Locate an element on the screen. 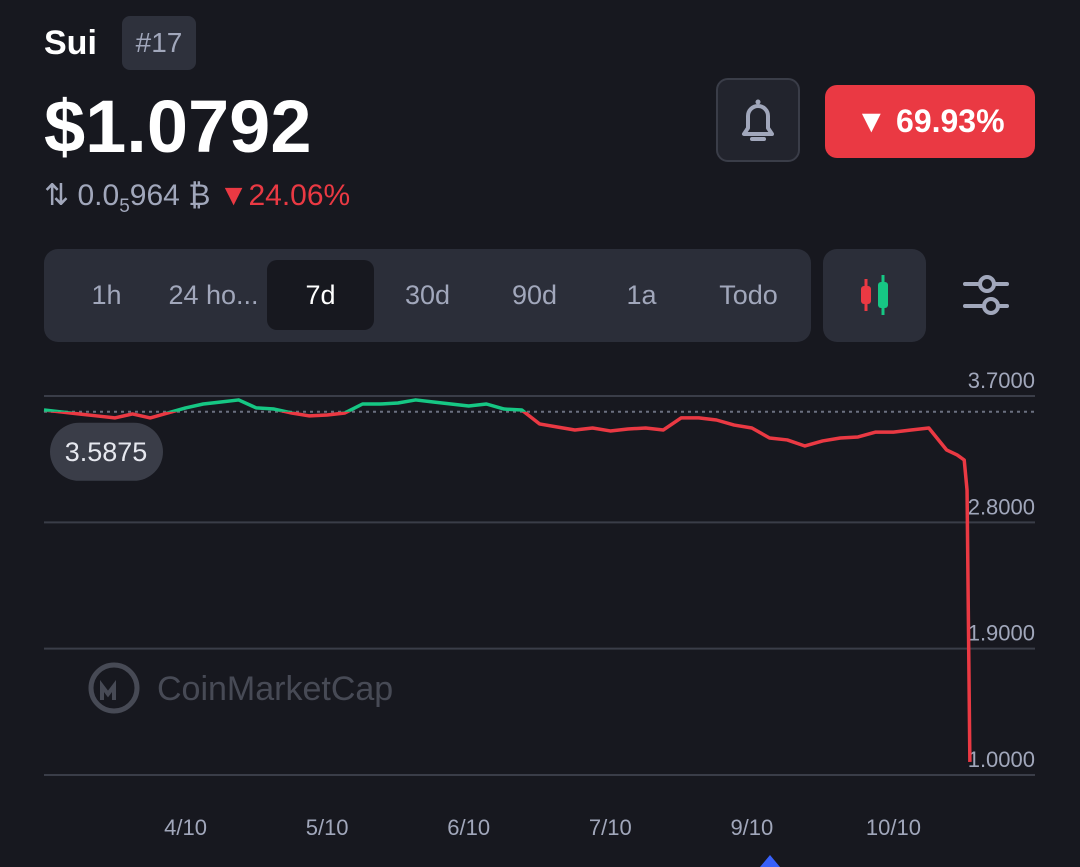  y-tick-label: 1.9000 is located at coordinates (1001, 633).